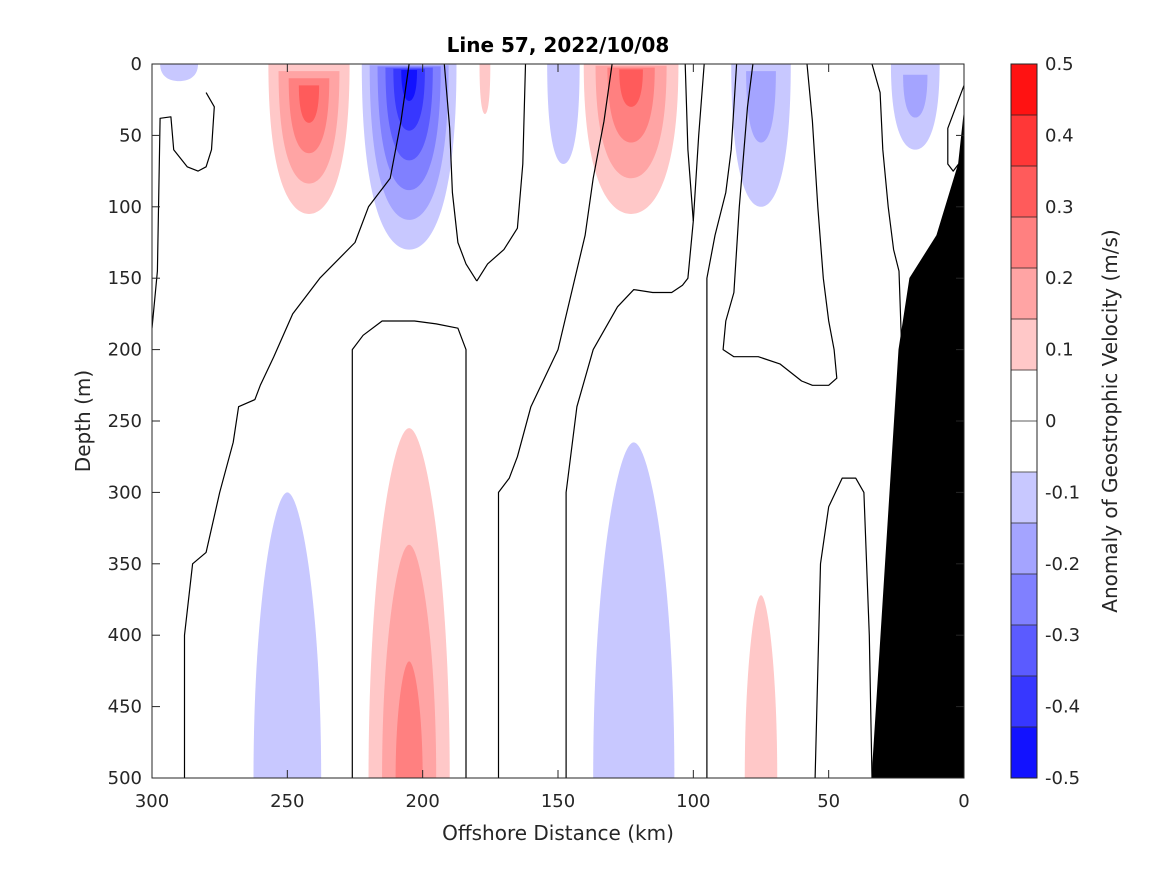 The image size is (1167, 875). What do you see at coordinates (558, 801) in the screenshot?
I see `x-tick-label: 150` at bounding box center [558, 801].